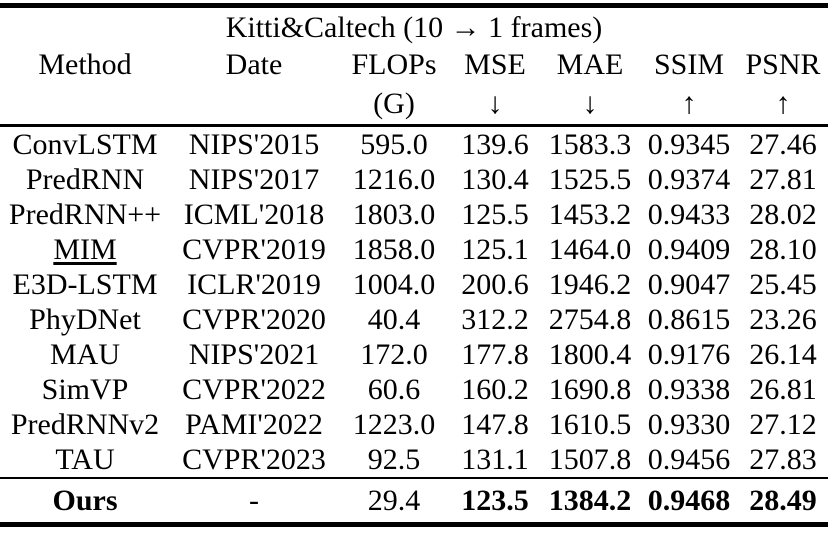 Image resolution: width=828 pixels, height=533 pixels. I want to click on cell-method: SimVP, so click(85, 389).